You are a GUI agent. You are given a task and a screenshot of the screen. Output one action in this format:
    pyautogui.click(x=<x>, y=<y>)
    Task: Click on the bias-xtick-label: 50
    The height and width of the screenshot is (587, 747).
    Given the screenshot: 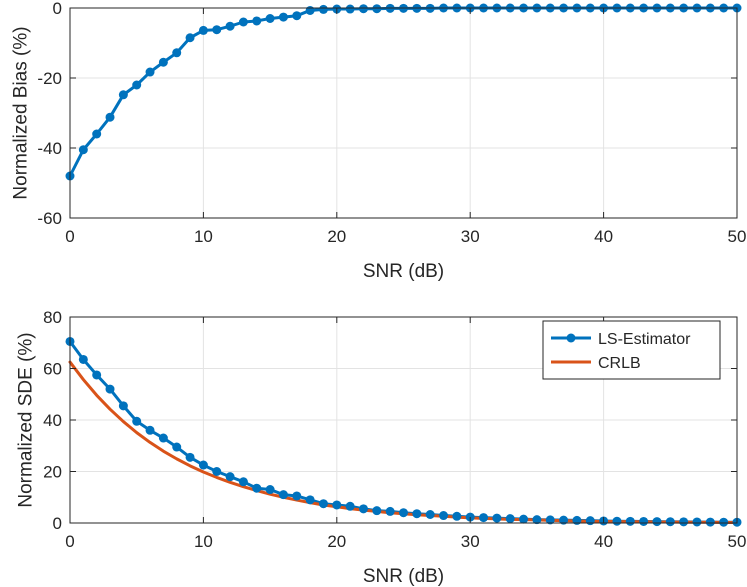 What is the action you would take?
    pyautogui.click(x=737, y=236)
    